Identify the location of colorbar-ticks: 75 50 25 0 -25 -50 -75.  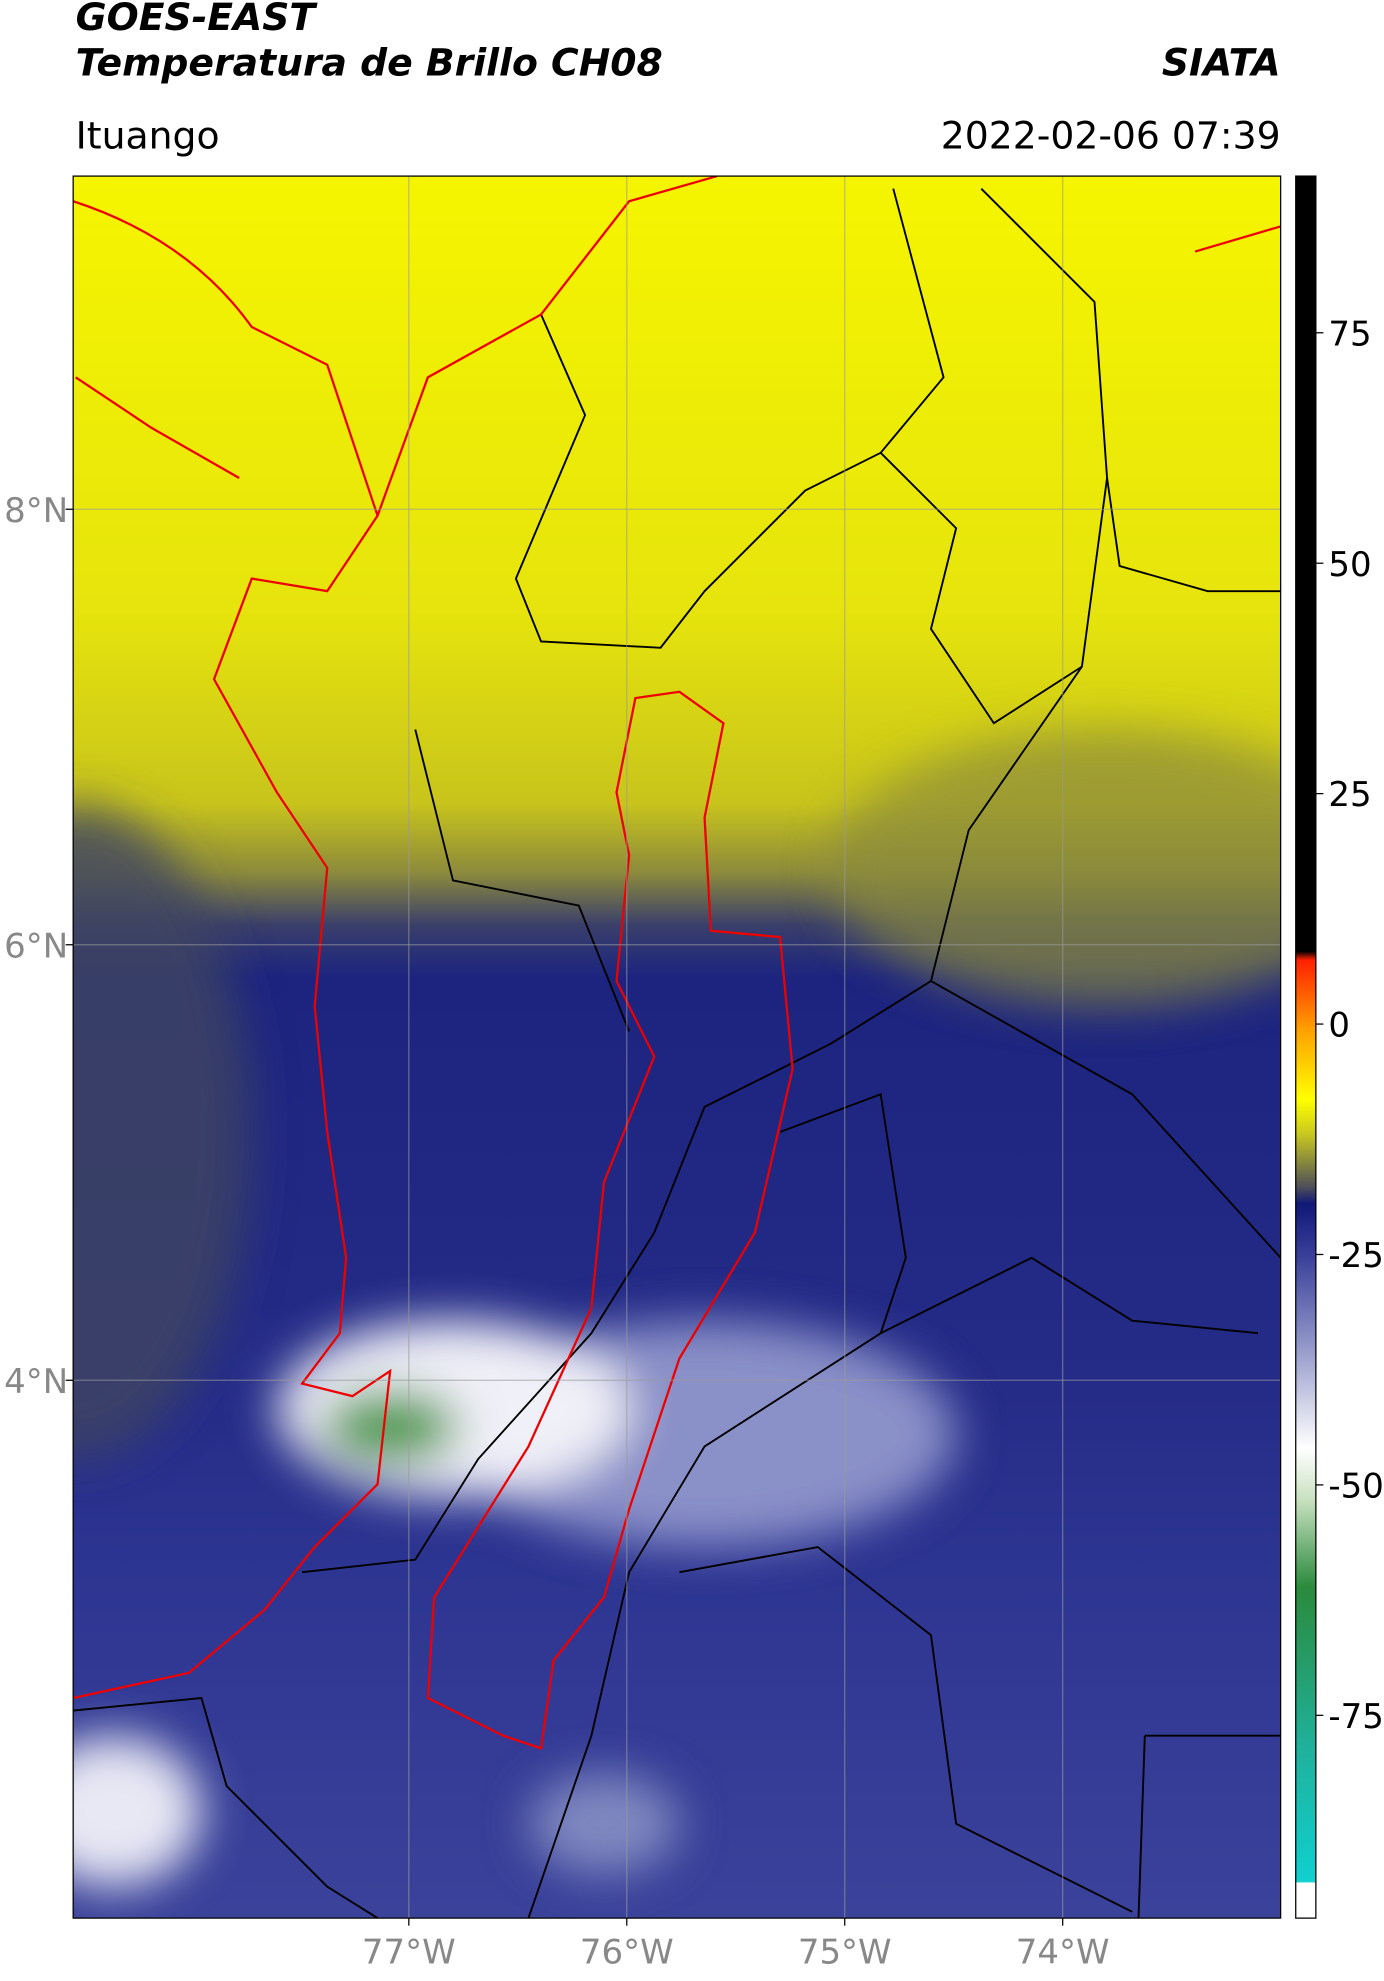
(1349, 1025).